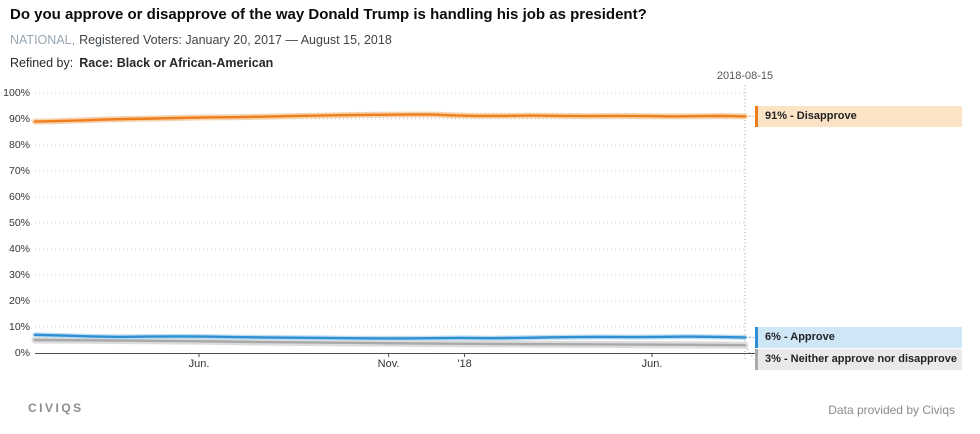 The image size is (980, 434). I want to click on data-credit: Data provided by Civiqs, so click(891, 410).